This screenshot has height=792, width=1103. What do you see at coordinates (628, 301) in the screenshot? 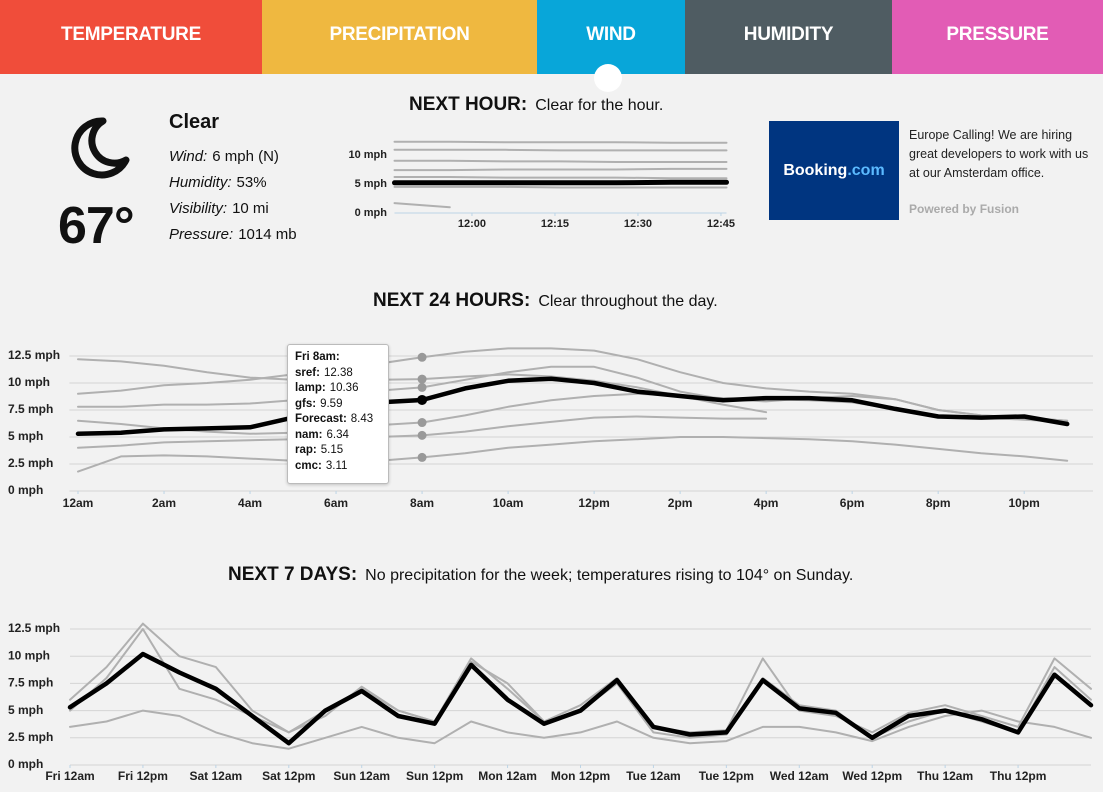
I see `heading-summary: Clear throughout the day.` at bounding box center [628, 301].